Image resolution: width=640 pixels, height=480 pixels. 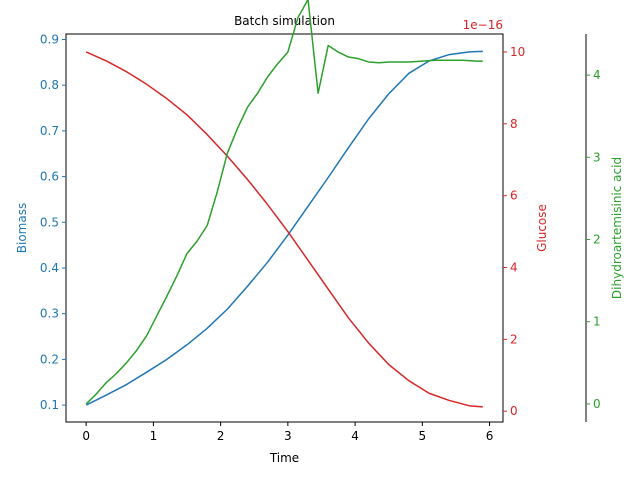 I want to click on glucose-axis-label: Glucose, so click(x=542, y=228).